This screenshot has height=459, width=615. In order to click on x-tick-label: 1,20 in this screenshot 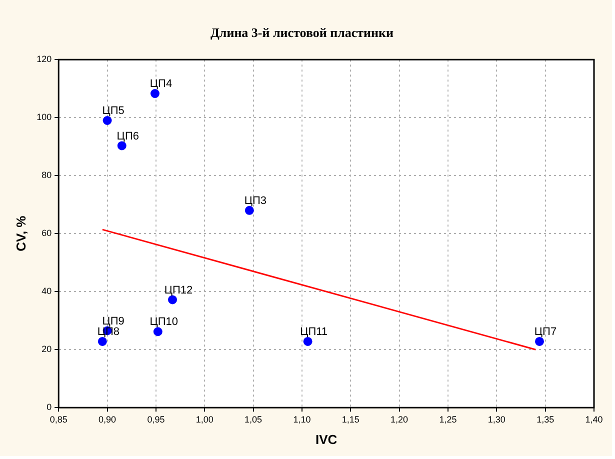, I will do `click(399, 419)`.